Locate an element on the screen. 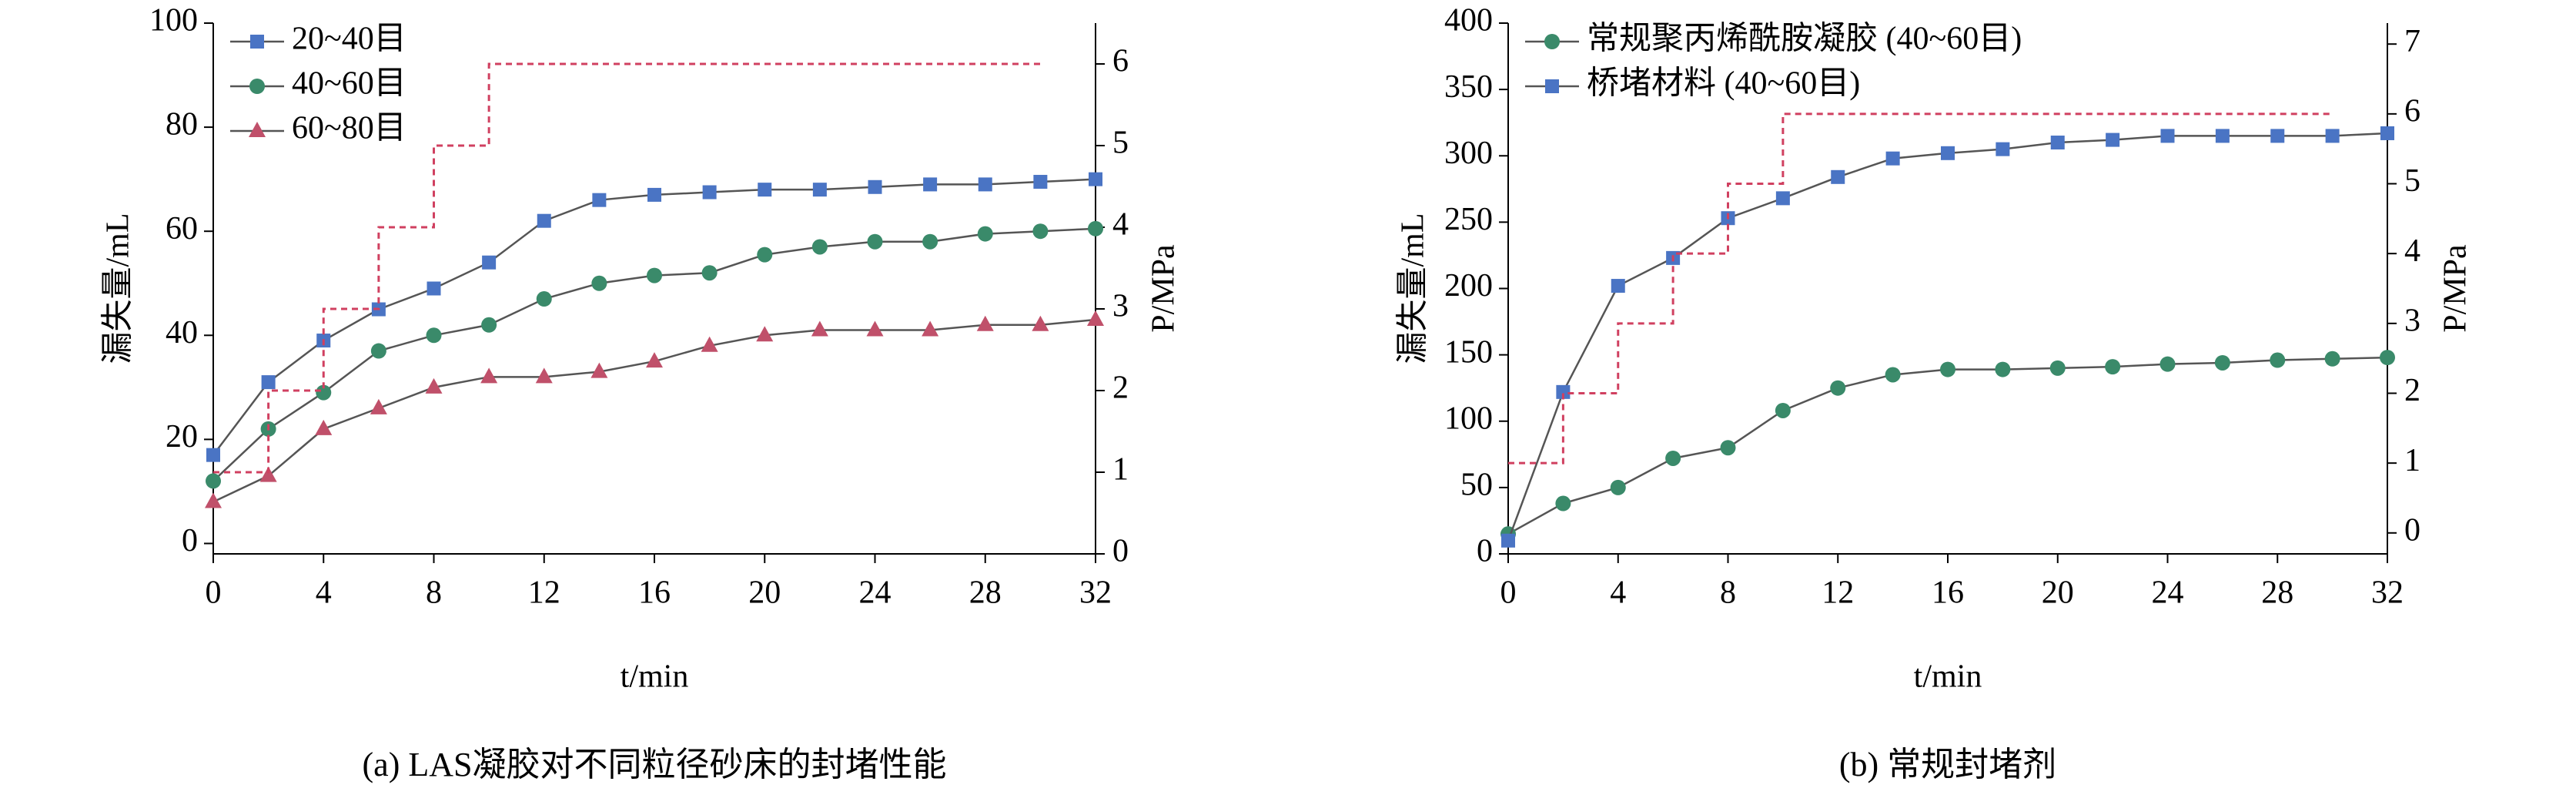 This screenshot has width=2576, height=805. y2-tick-label: 7 is located at coordinates (2412, 41).